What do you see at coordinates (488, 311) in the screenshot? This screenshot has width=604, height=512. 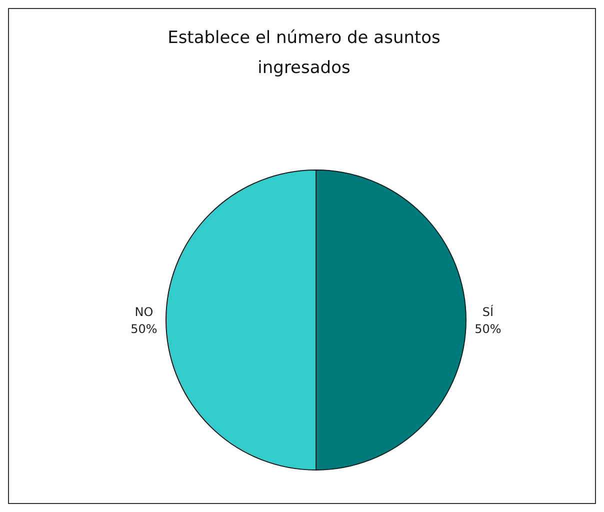 I see `slice-label: SÍ` at bounding box center [488, 311].